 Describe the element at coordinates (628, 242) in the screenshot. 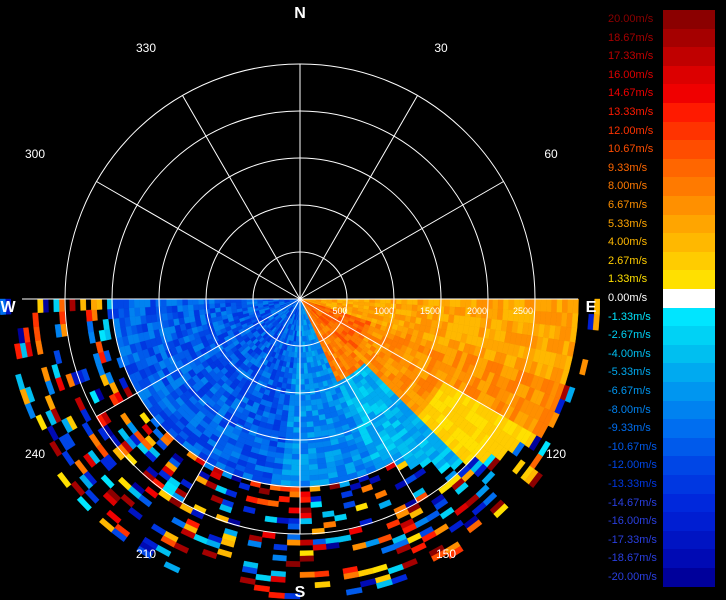

I see `legend-label: 4.00m/s` at that location.